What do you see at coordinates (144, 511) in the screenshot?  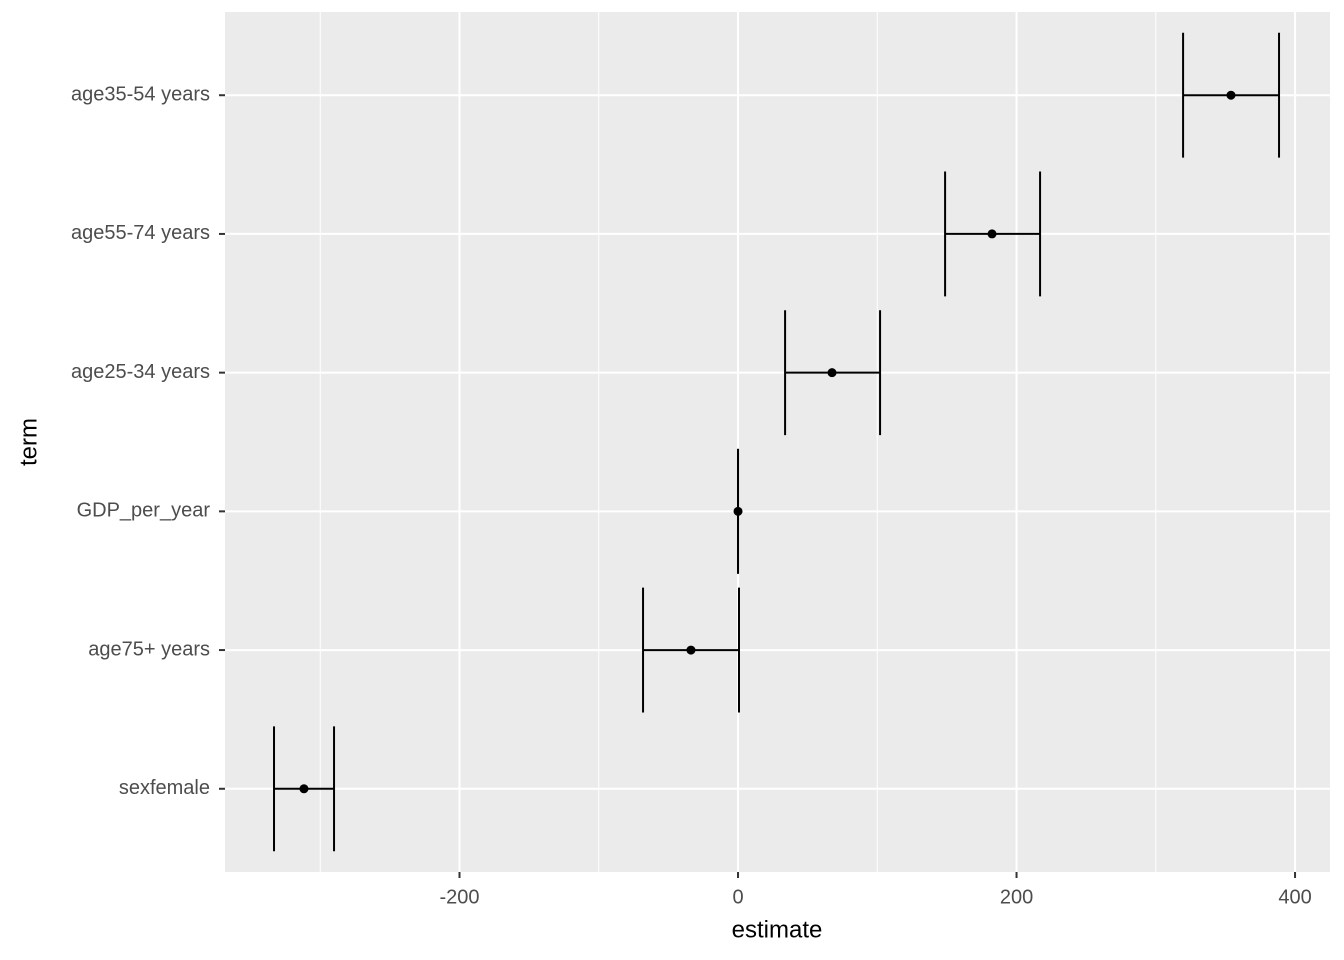 I see `y-tick-label: GDP_per_year` at bounding box center [144, 511].